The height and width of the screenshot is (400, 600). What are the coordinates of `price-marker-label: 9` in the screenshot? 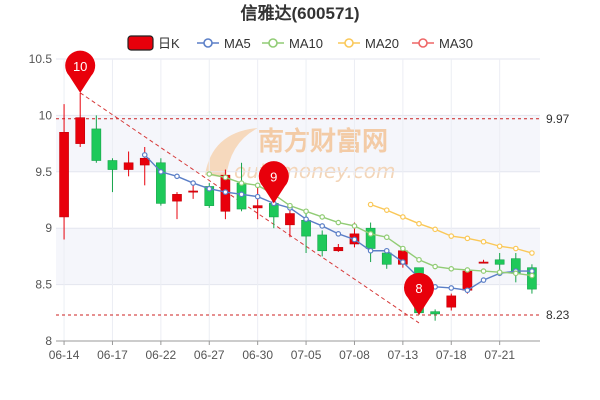 It's located at (273, 176).